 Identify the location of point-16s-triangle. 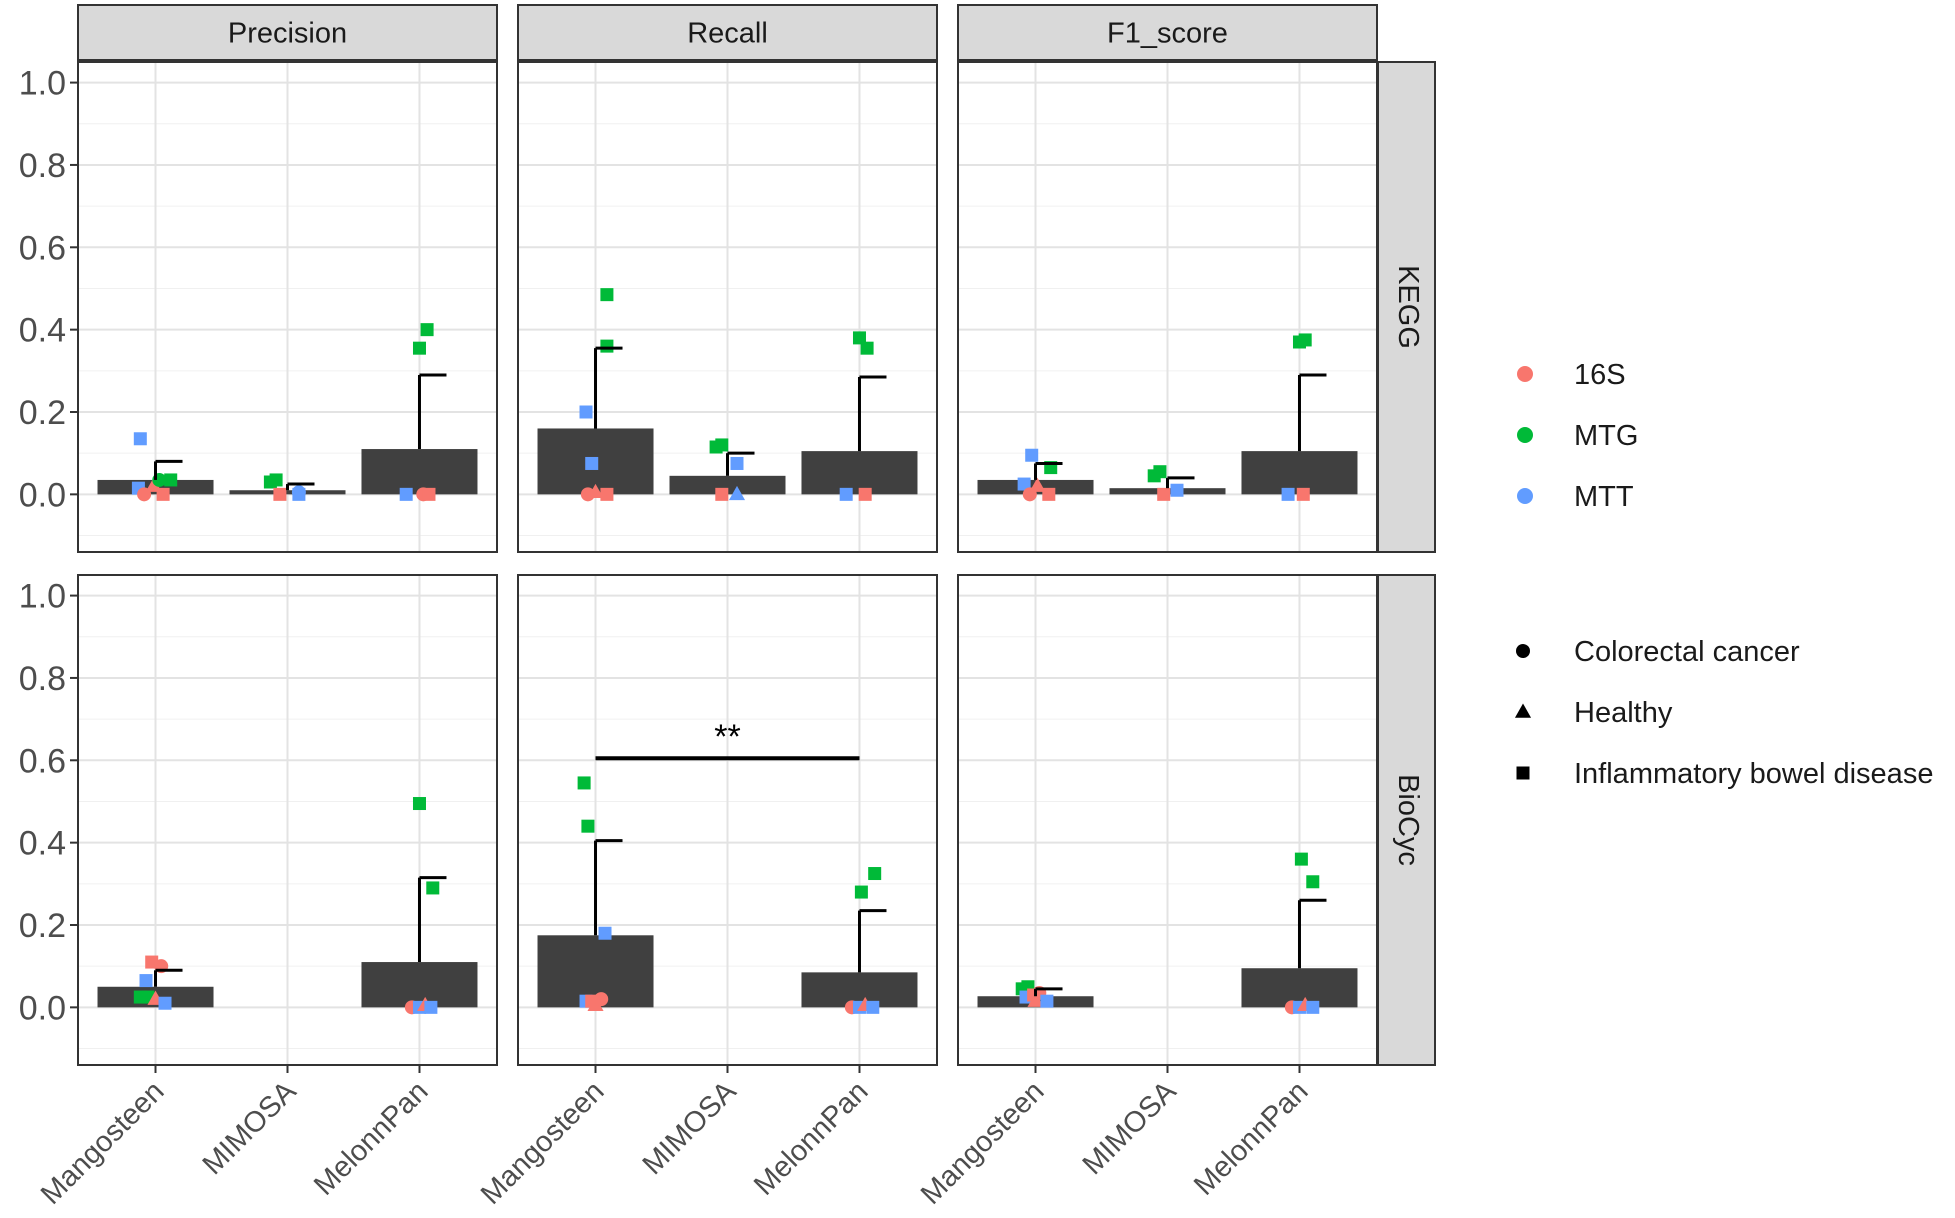
(595, 491).